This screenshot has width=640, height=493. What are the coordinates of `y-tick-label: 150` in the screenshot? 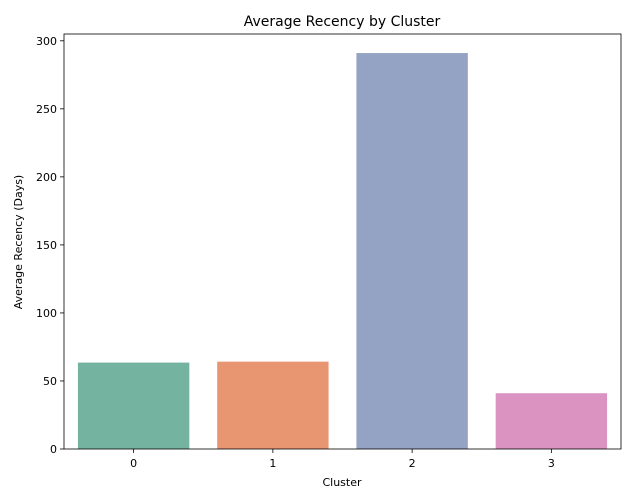 It's located at (46, 245).